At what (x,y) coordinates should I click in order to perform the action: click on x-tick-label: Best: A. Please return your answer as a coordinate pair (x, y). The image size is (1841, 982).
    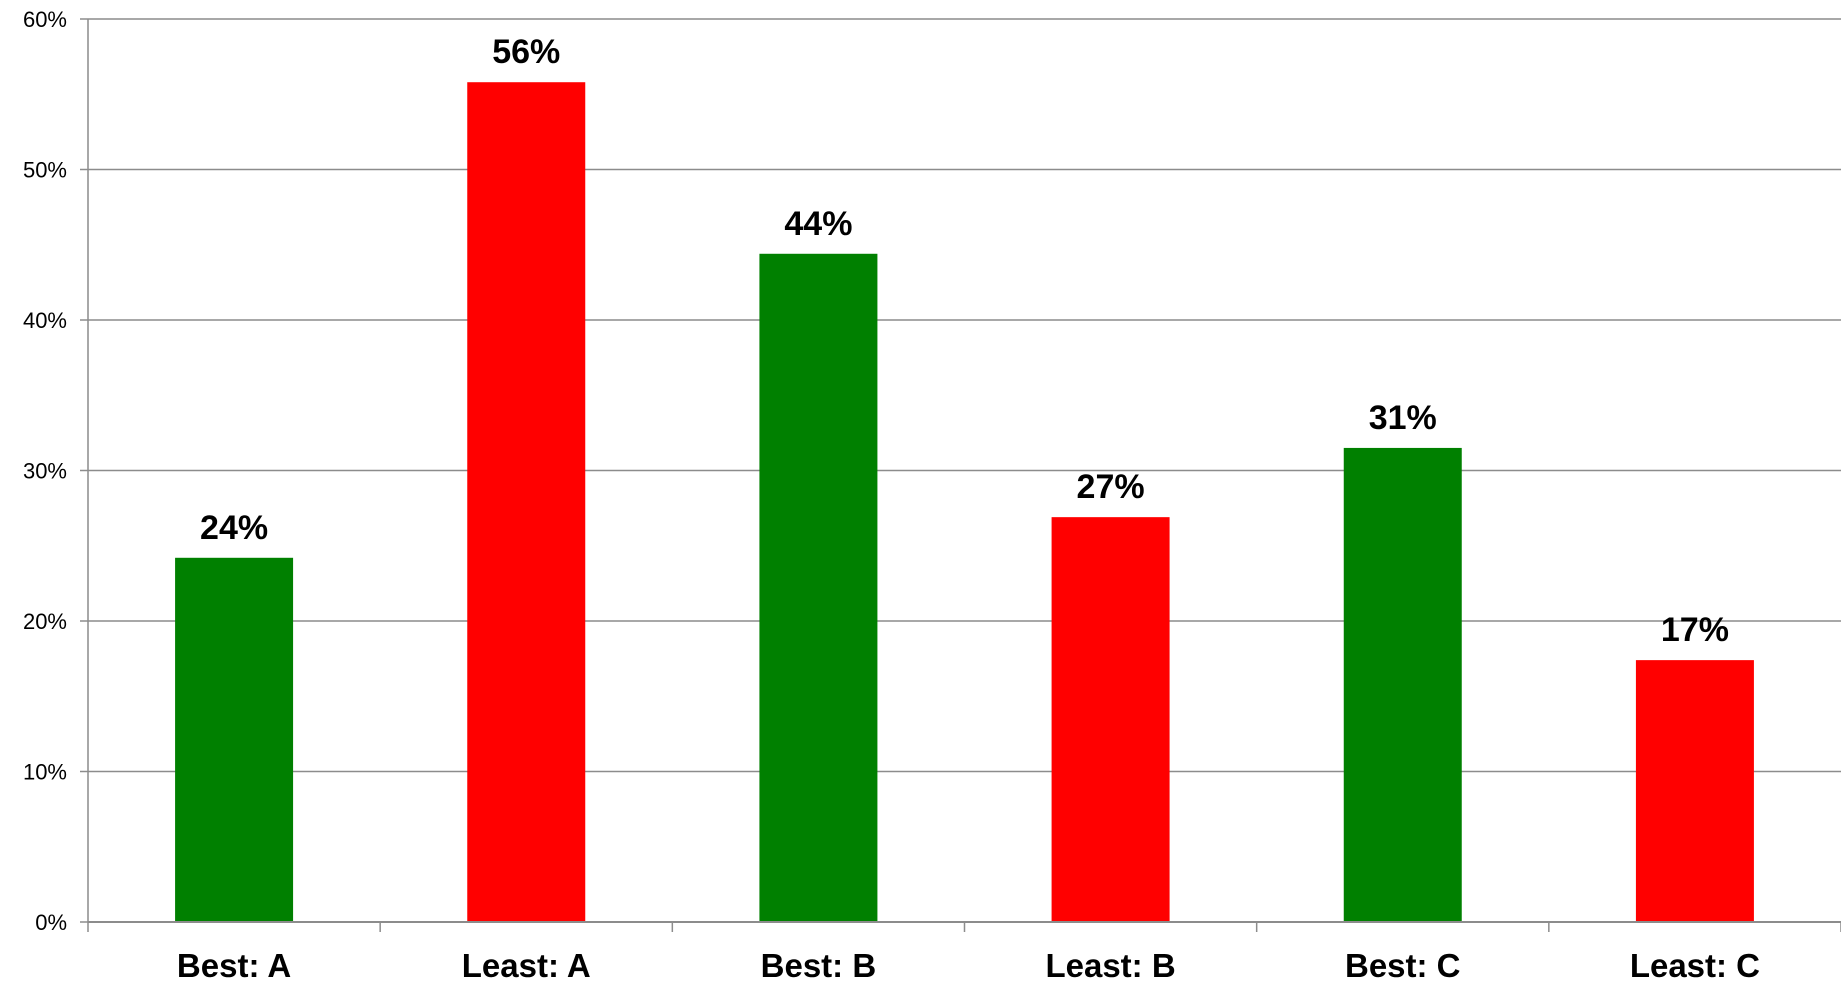
    Looking at the image, I should click on (234, 964).